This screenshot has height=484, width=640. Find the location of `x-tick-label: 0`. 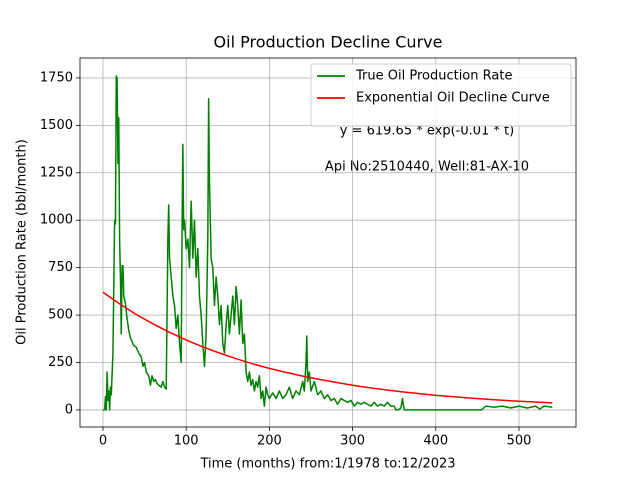

x-tick-label: 0 is located at coordinates (103, 441).